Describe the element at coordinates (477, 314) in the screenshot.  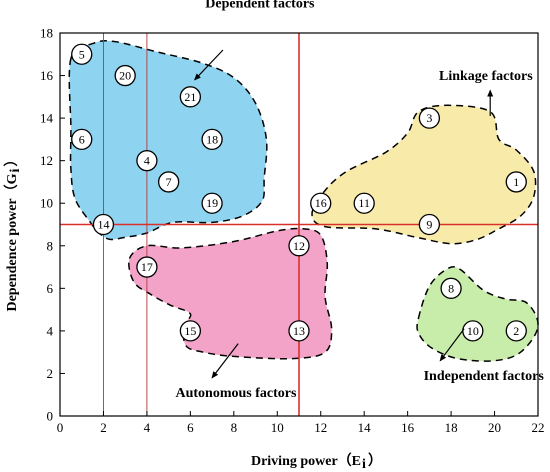
I see `region-independent-factors` at that location.